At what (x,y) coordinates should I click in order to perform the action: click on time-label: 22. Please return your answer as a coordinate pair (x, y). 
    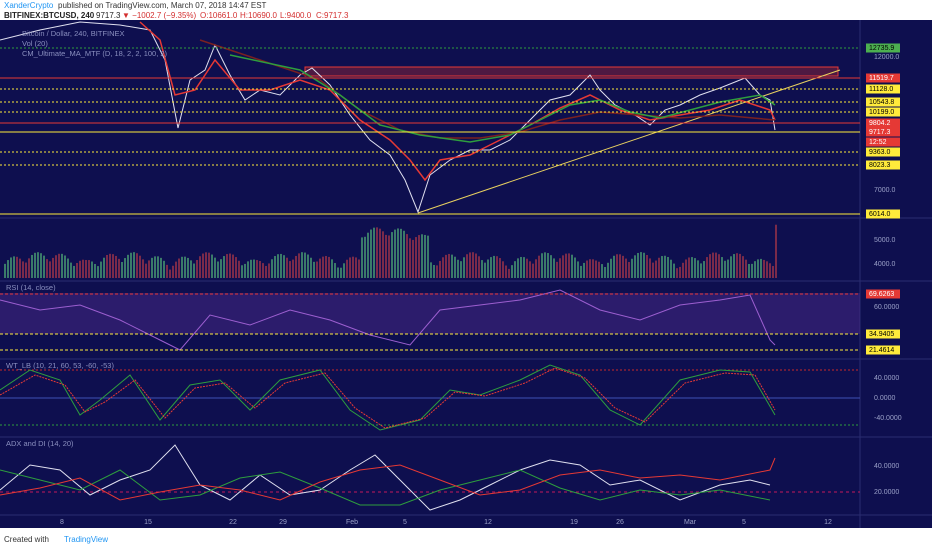
    Looking at the image, I should click on (233, 522).